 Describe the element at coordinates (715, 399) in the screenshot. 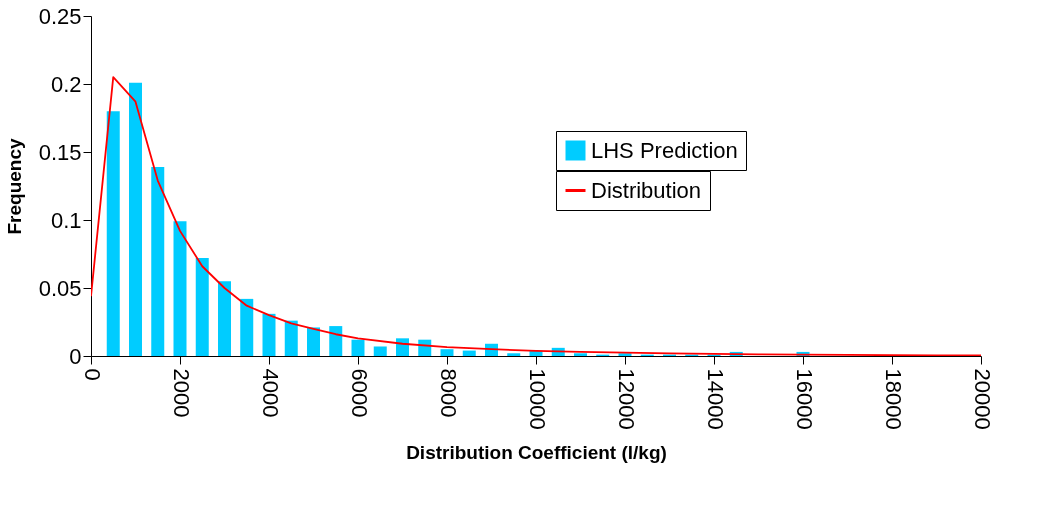

I see `x-tick-label: 14000` at that location.